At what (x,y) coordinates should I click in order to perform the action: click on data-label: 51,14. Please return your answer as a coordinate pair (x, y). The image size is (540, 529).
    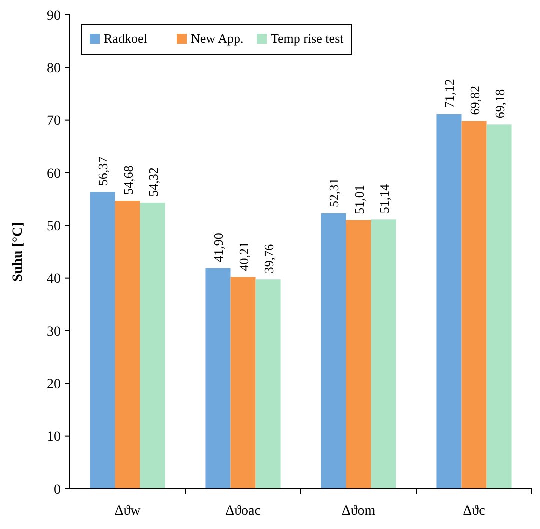
    Looking at the image, I should click on (384, 199).